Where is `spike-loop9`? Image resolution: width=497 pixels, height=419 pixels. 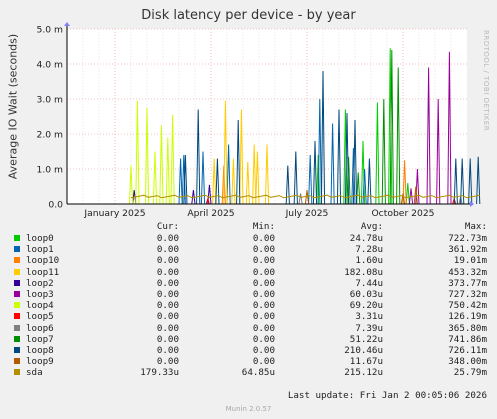 spike-loop9 is located at coordinates (307, 197).